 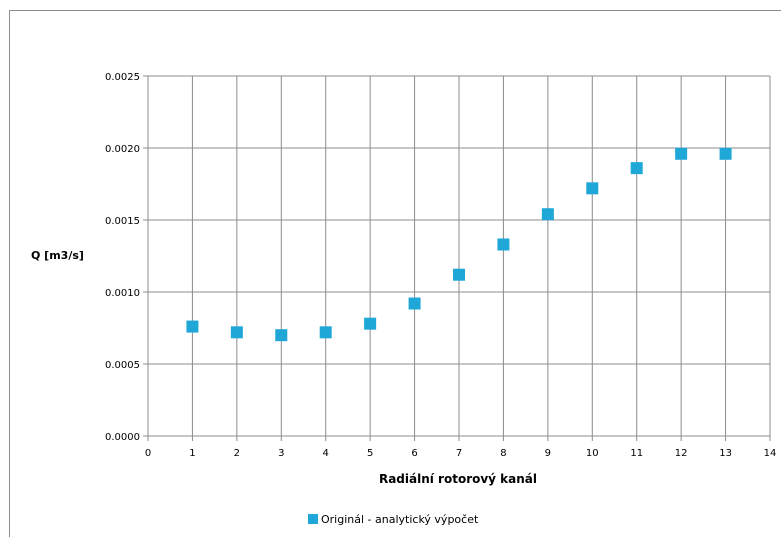 What do you see at coordinates (592, 453) in the screenshot?
I see `x-tick-label: 10` at bounding box center [592, 453].